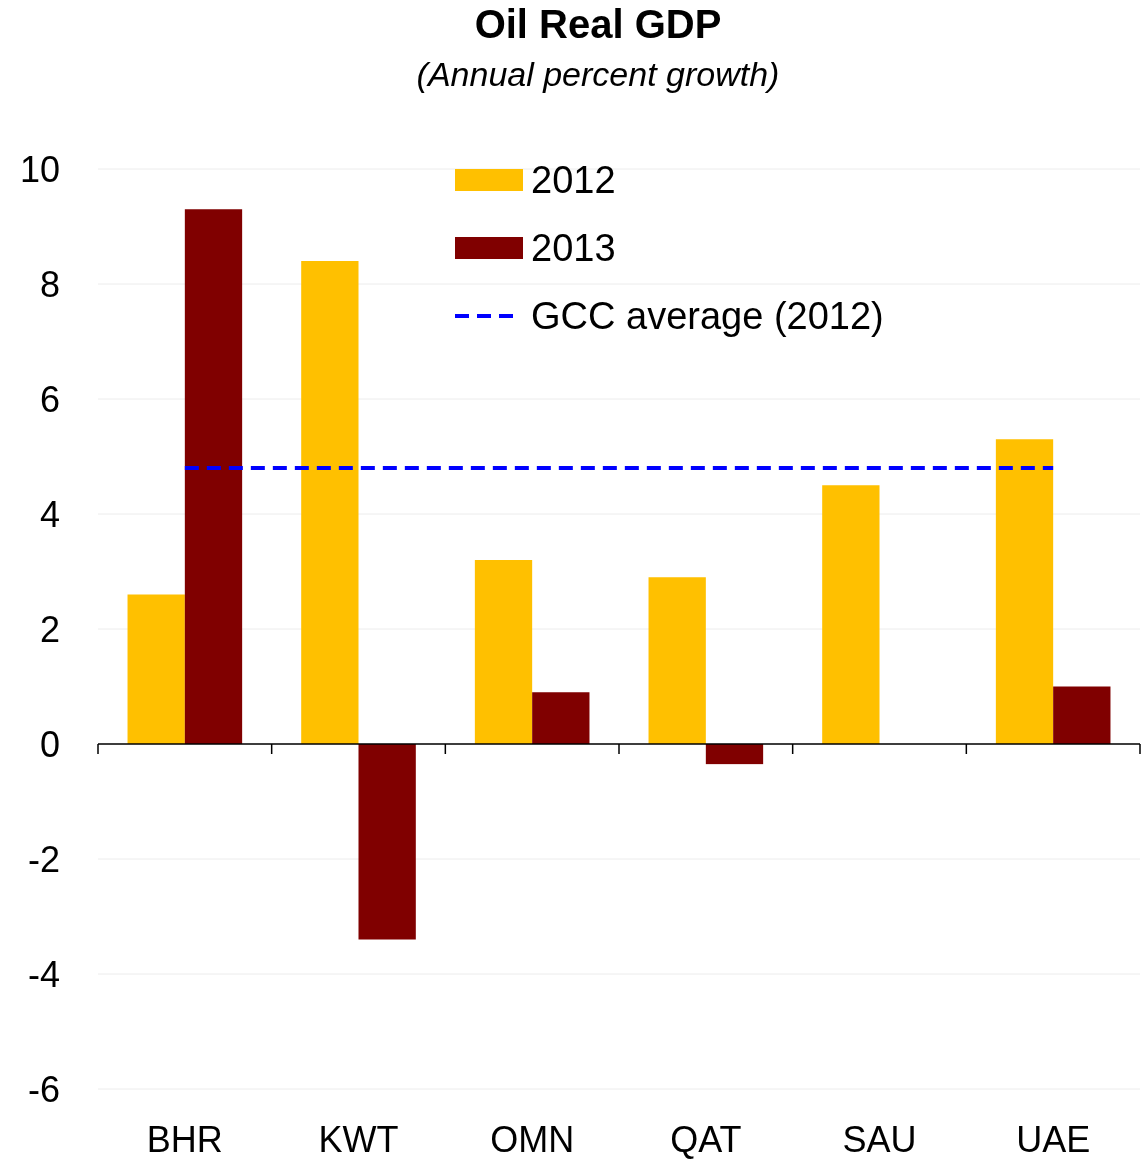  What do you see at coordinates (879, 1139) in the screenshot?
I see `x-tick-label: SAU` at bounding box center [879, 1139].